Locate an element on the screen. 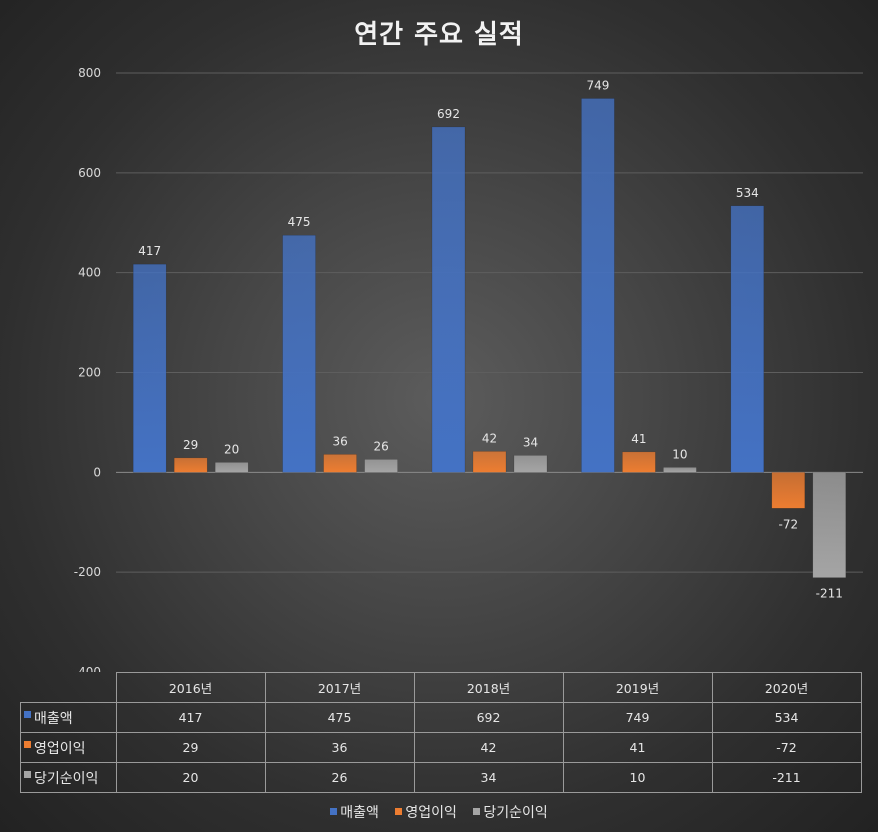 This screenshot has width=878, height=832. data-label: 10 is located at coordinates (679, 454).